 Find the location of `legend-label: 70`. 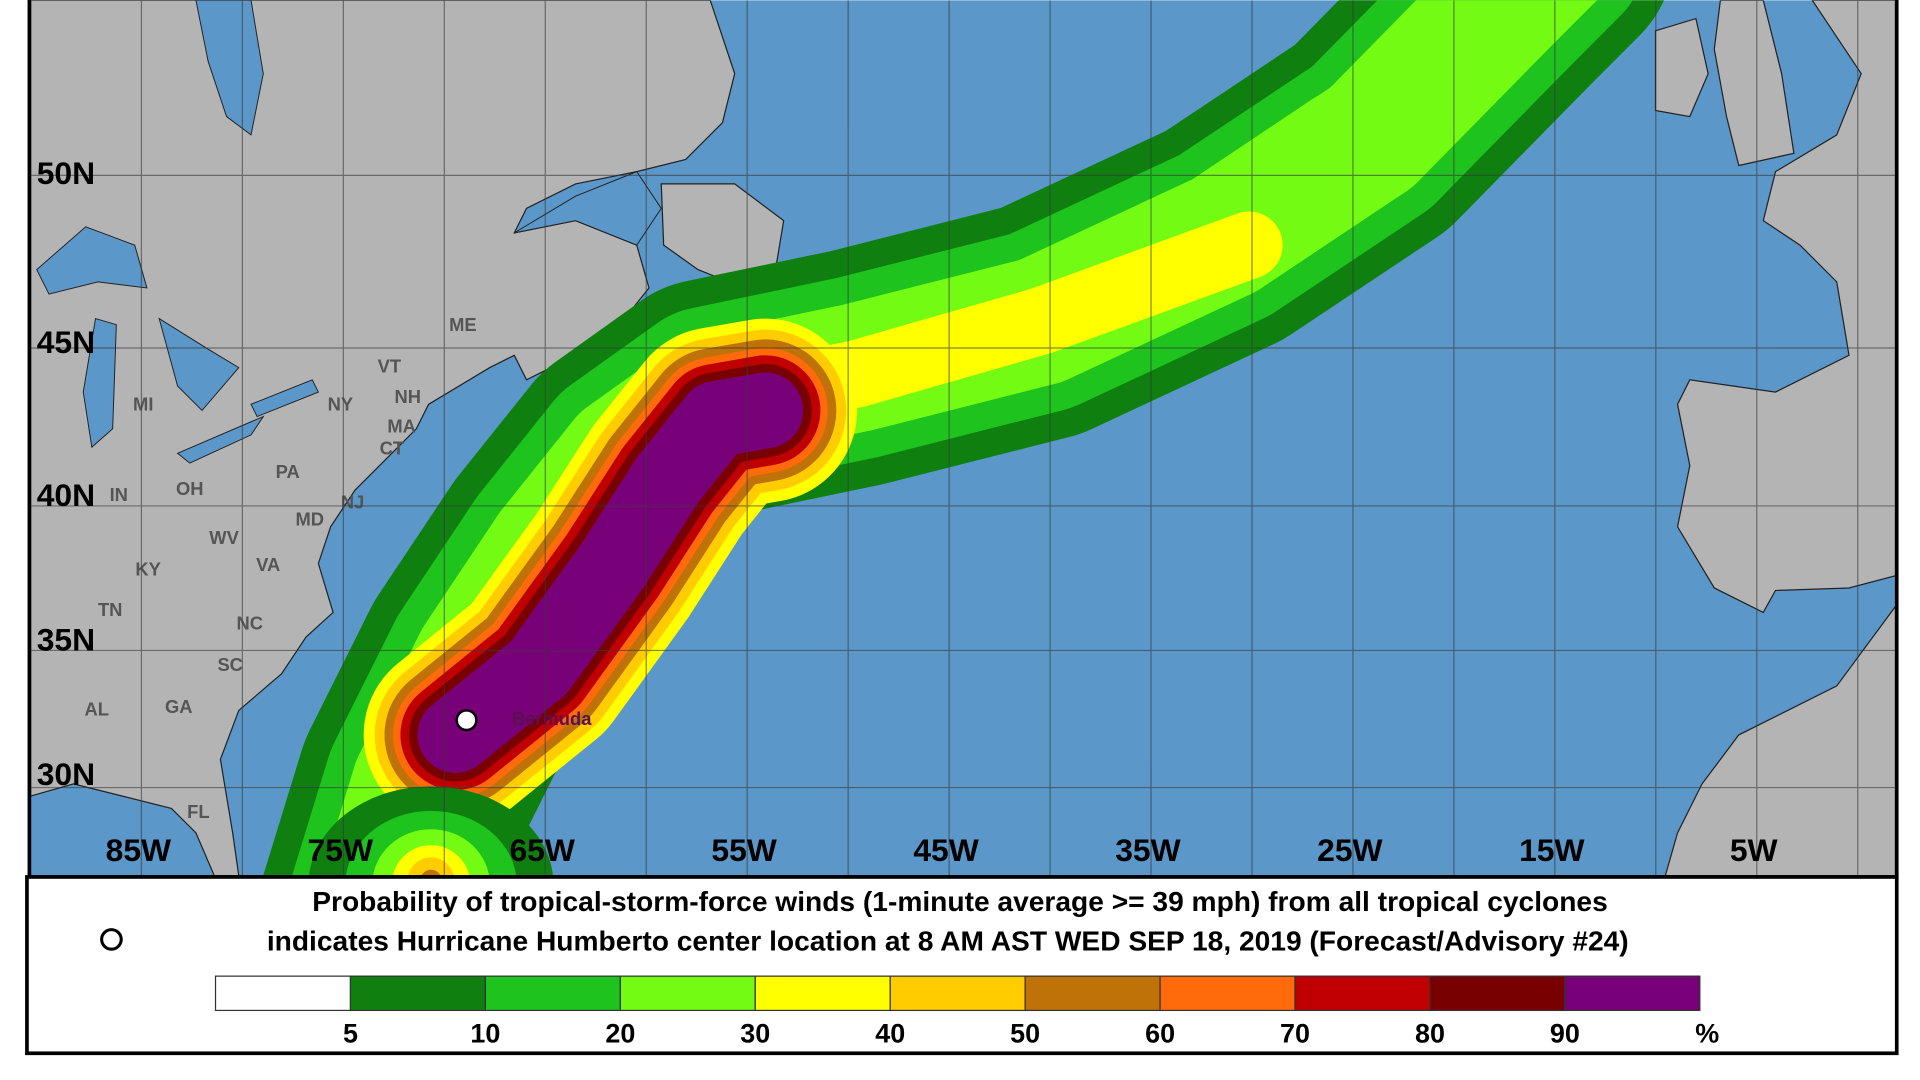

legend-label: 70 is located at coordinates (1295, 1033).